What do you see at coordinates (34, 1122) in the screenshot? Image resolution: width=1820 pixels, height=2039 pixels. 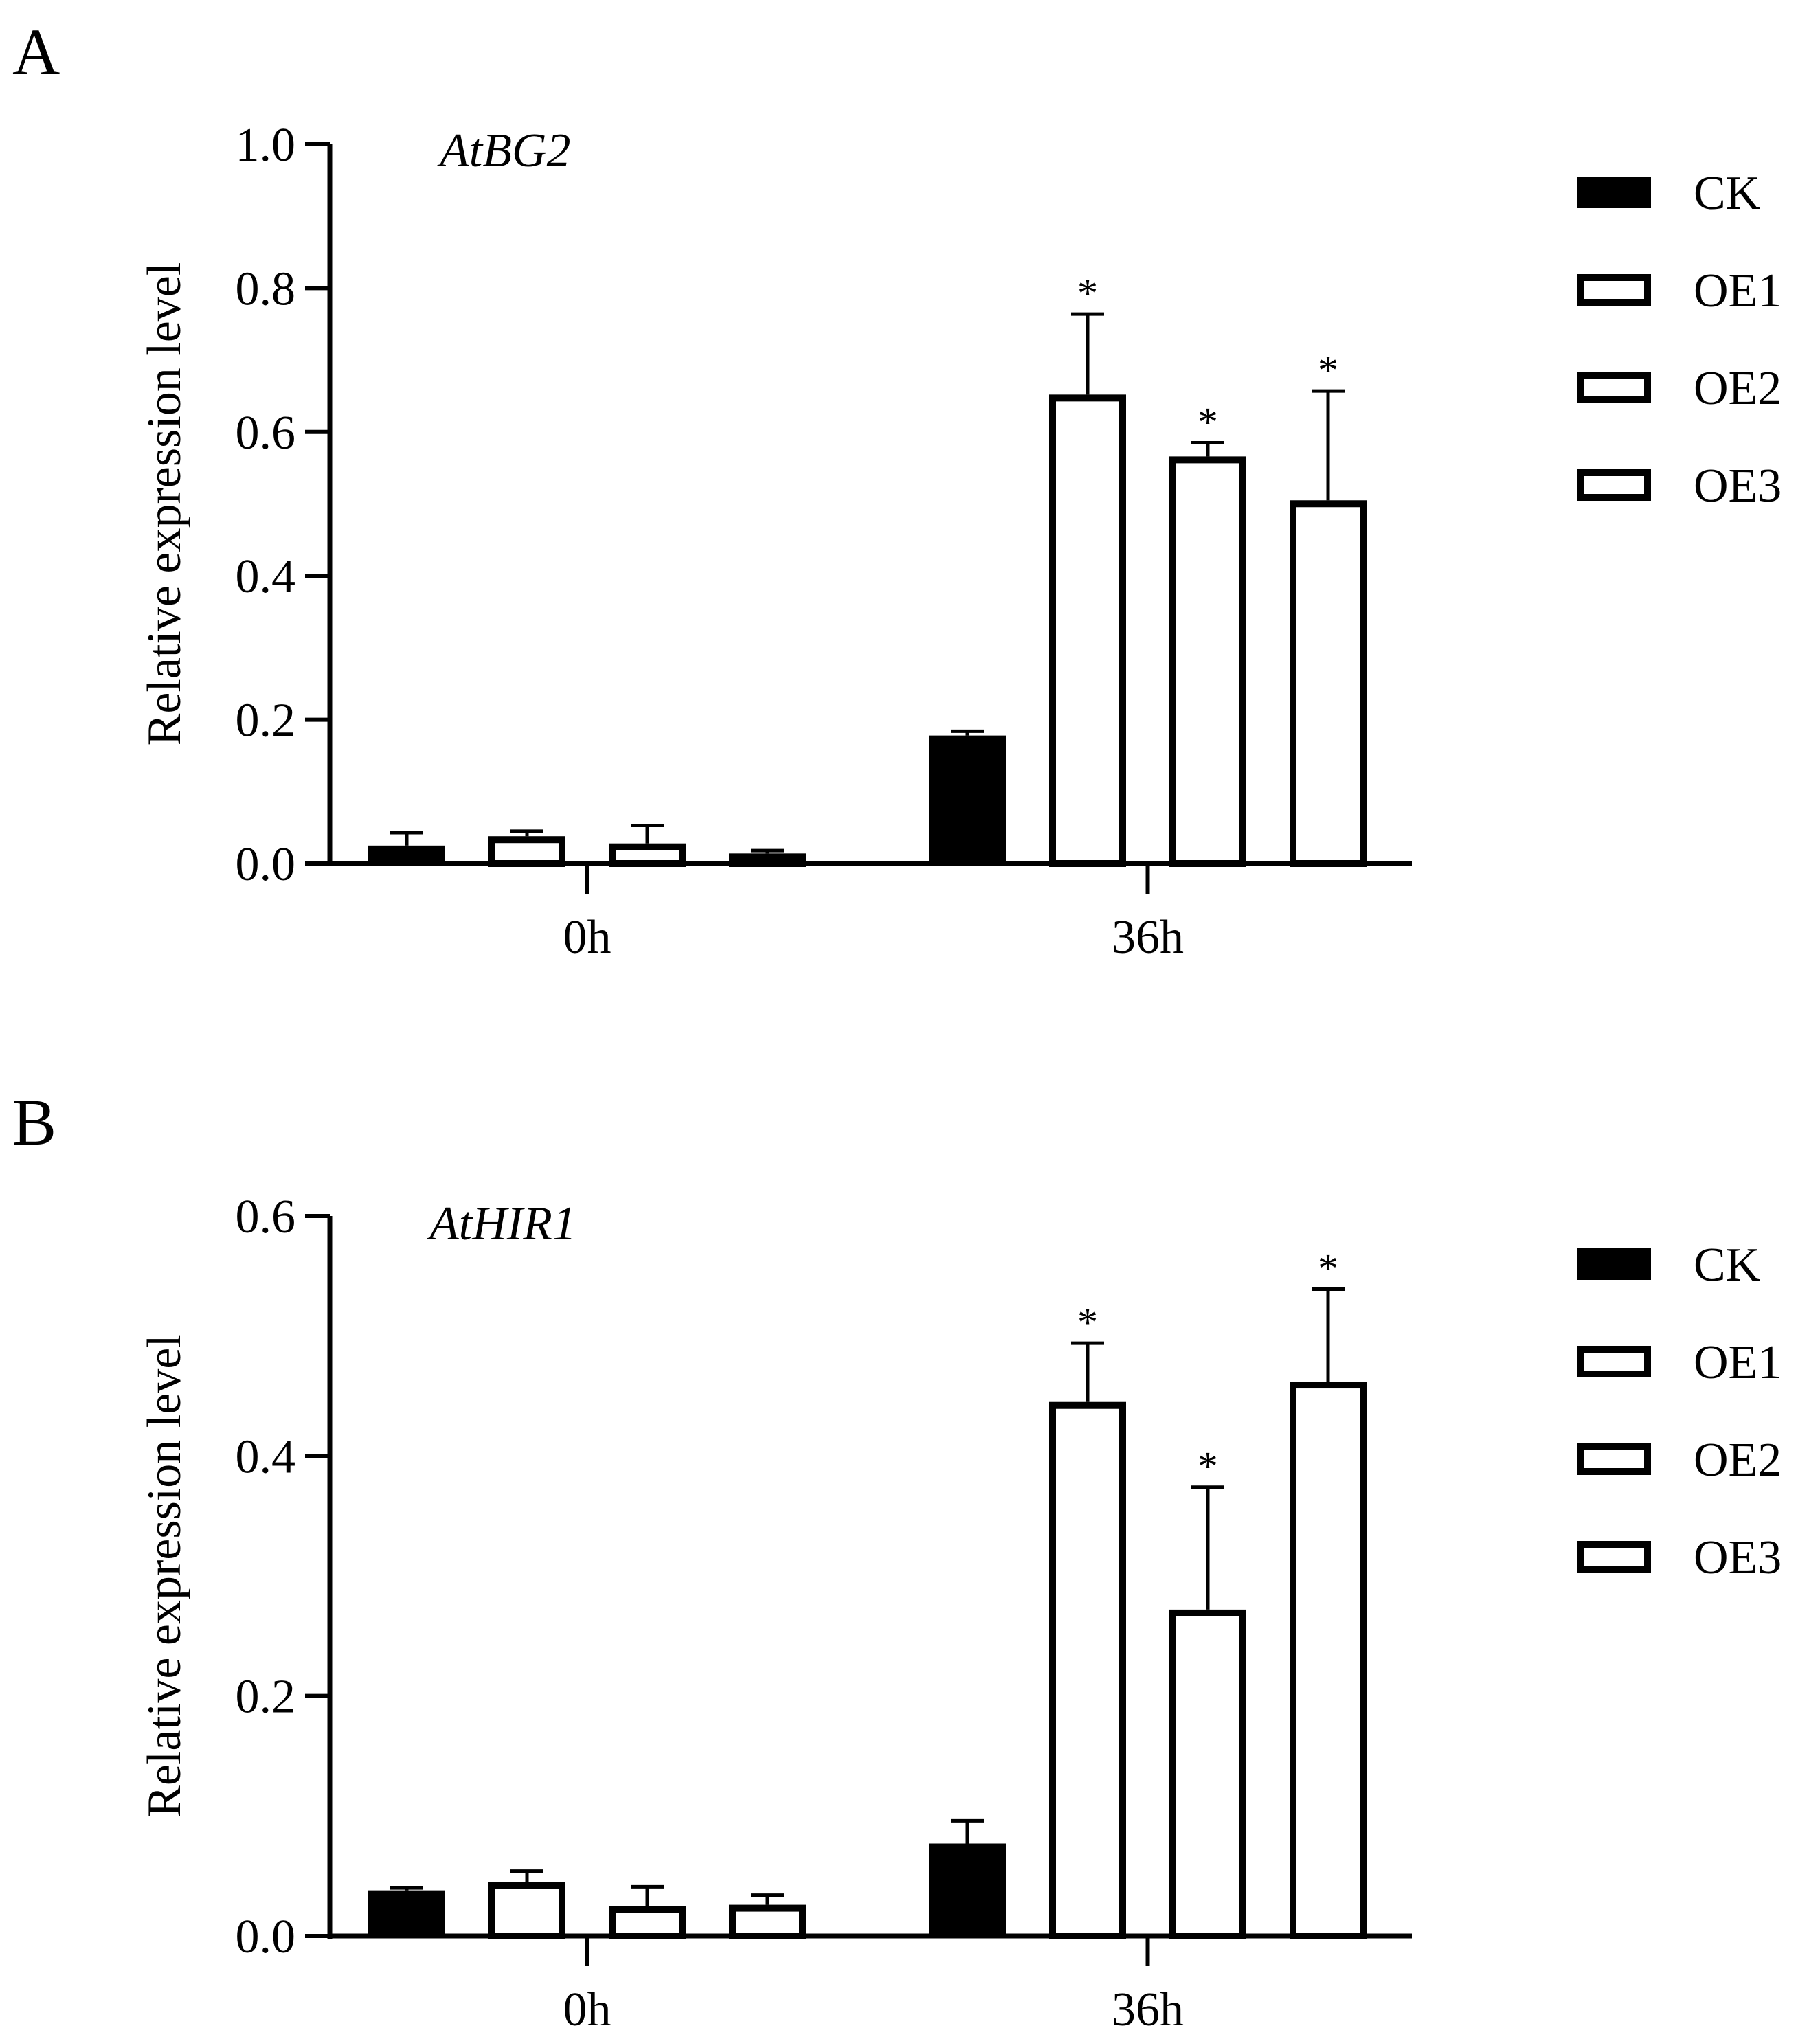 I see `panel-label: B` at bounding box center [34, 1122].